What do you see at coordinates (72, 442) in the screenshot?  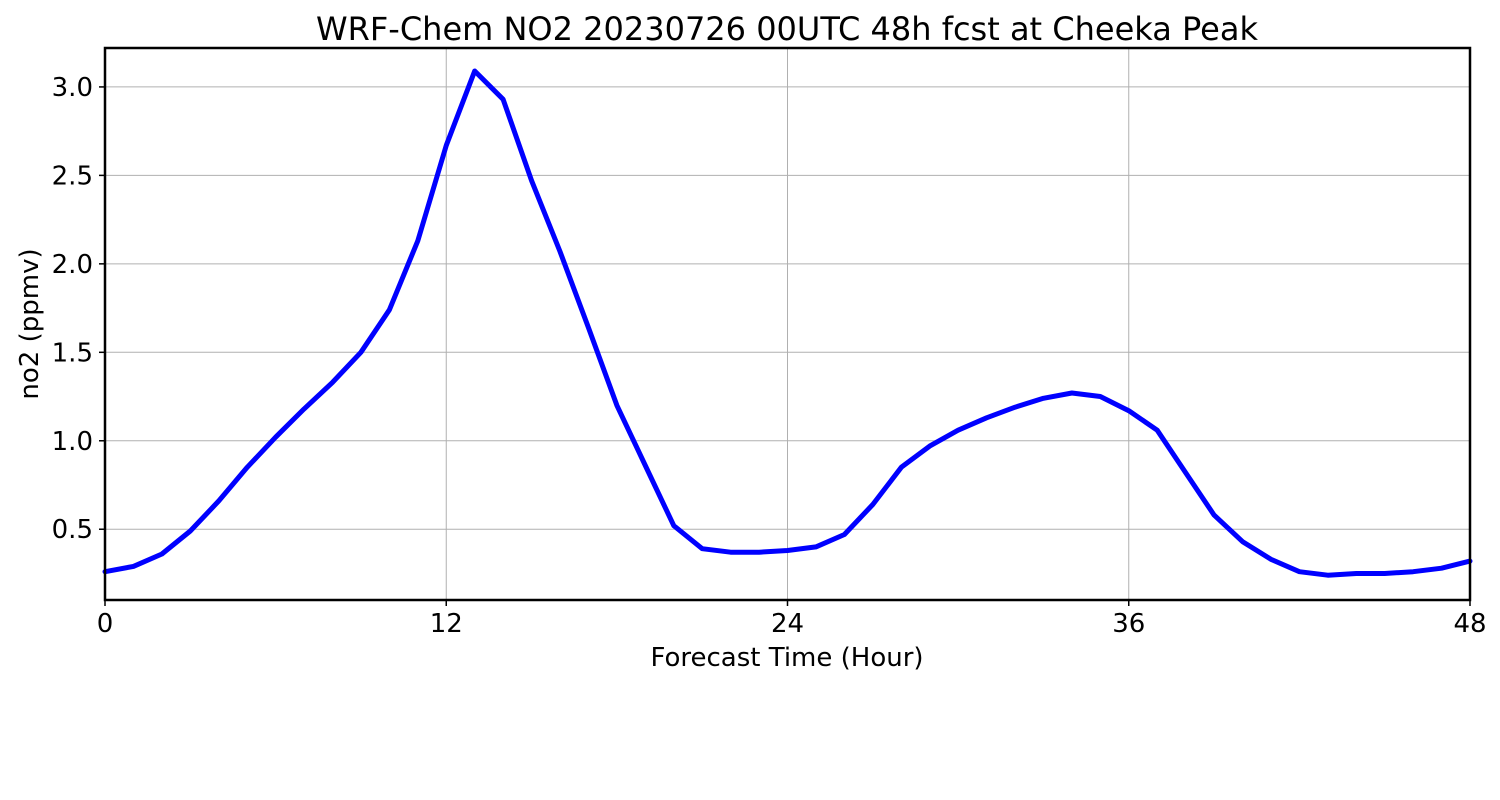 I see `y-tick-label: 1.0` at bounding box center [72, 442].